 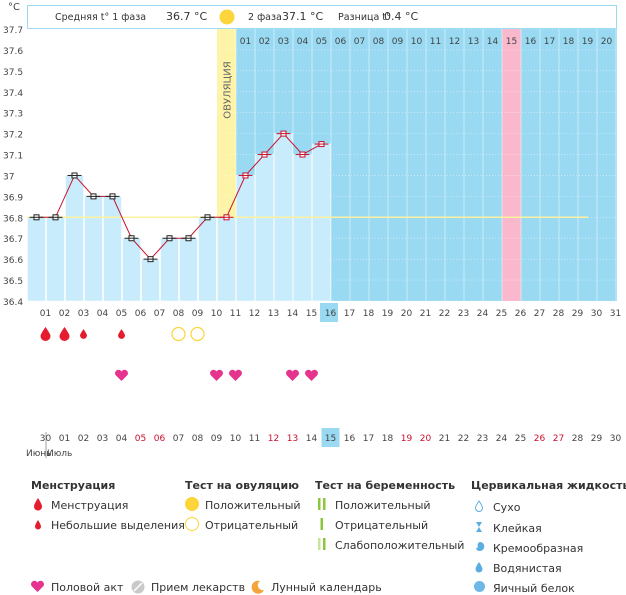 I want to click on calendar-day-label: 21, so click(x=444, y=439).